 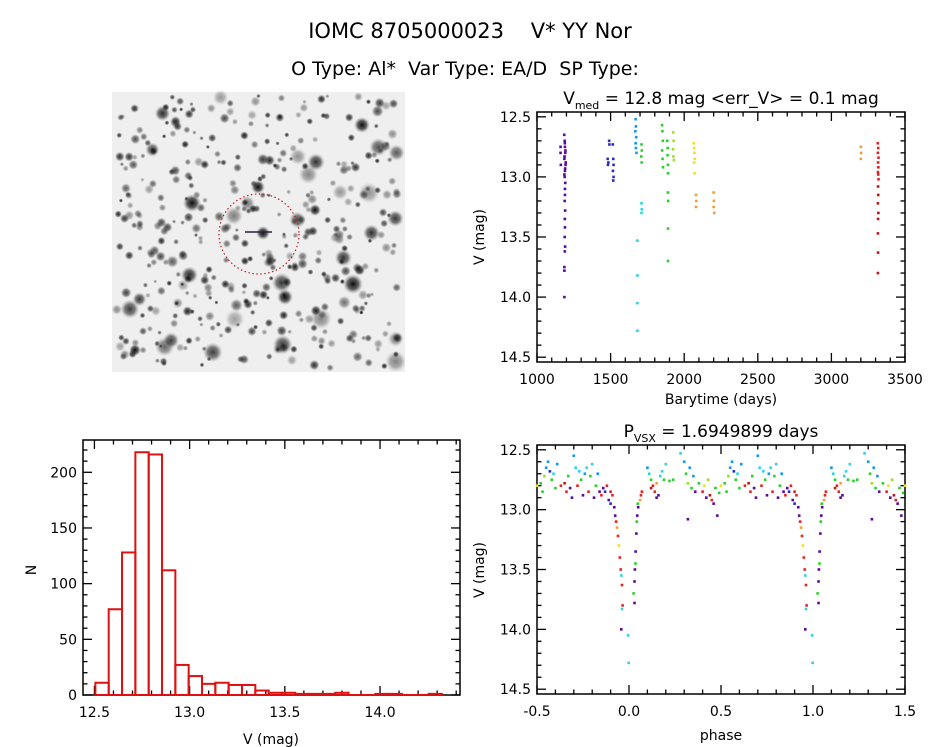 I want to click on histogram-bar, so click(x=115, y=652).